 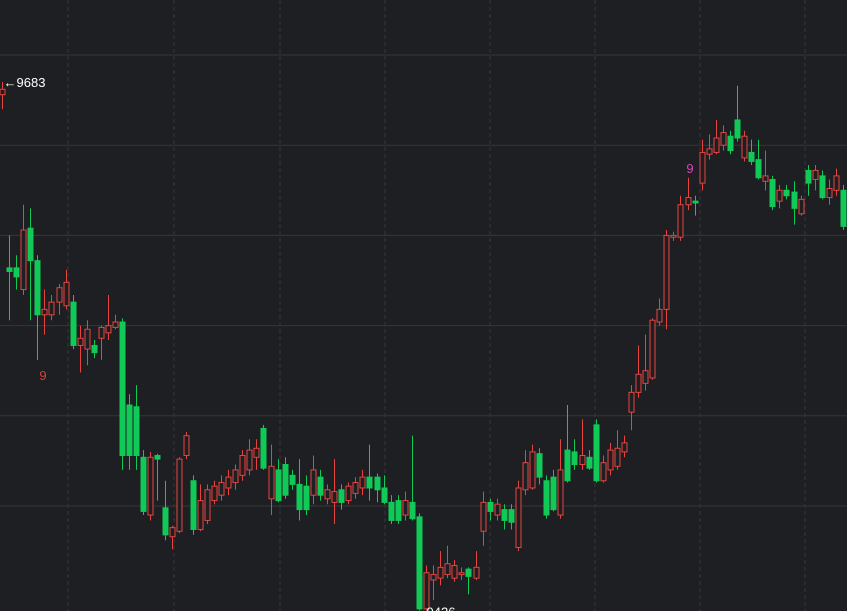 I want to click on annotation: ←9683, so click(x=25, y=82).